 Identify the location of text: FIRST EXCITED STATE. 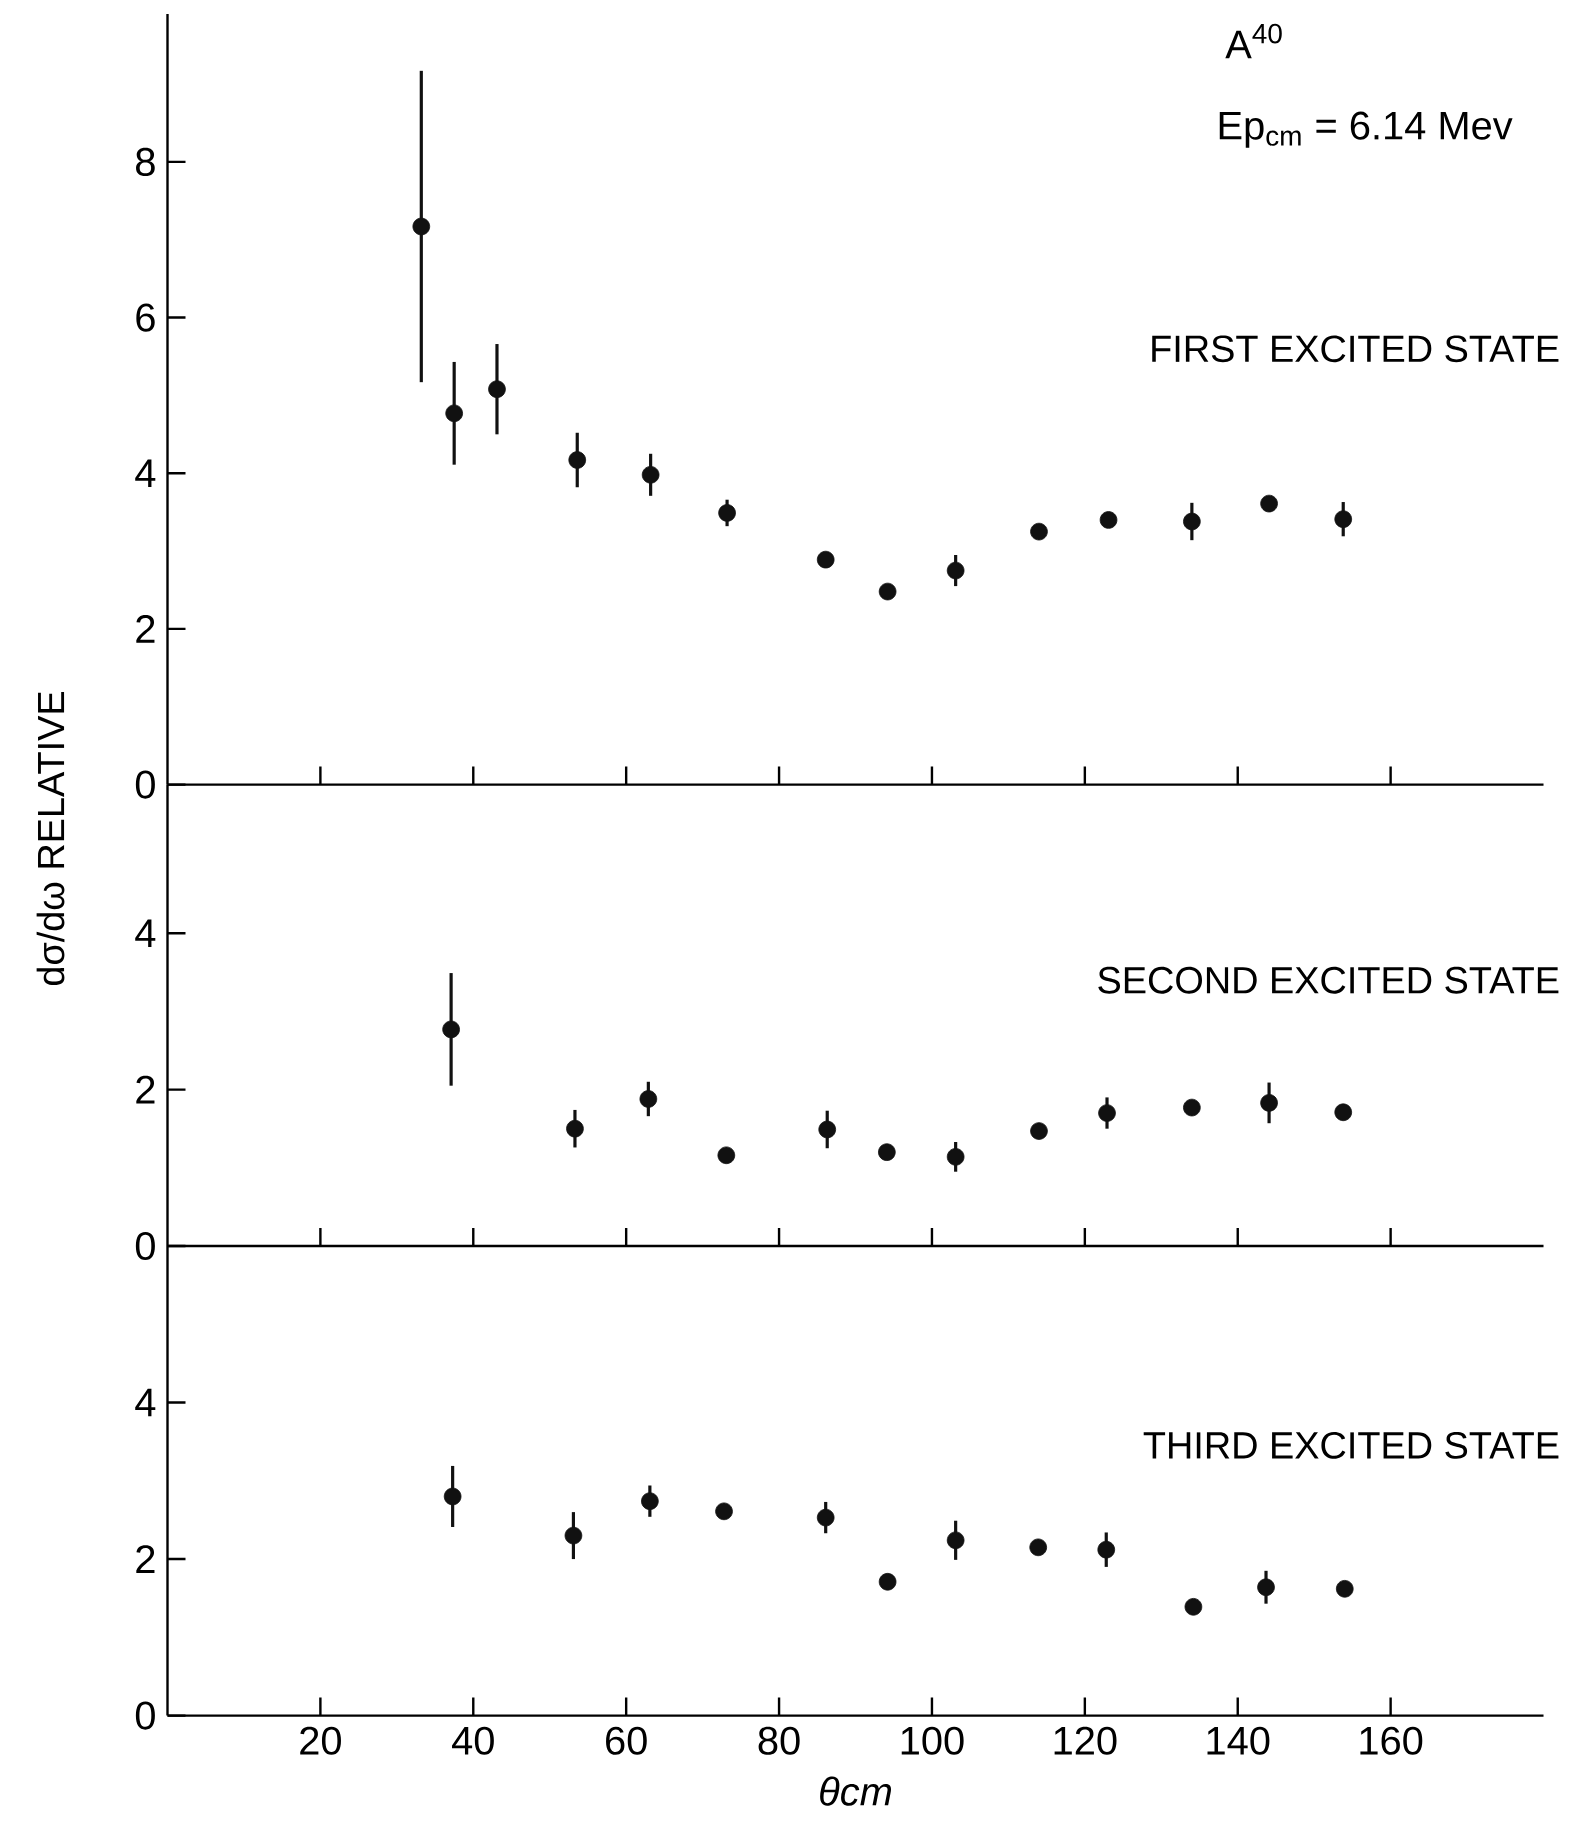
(1355, 349).